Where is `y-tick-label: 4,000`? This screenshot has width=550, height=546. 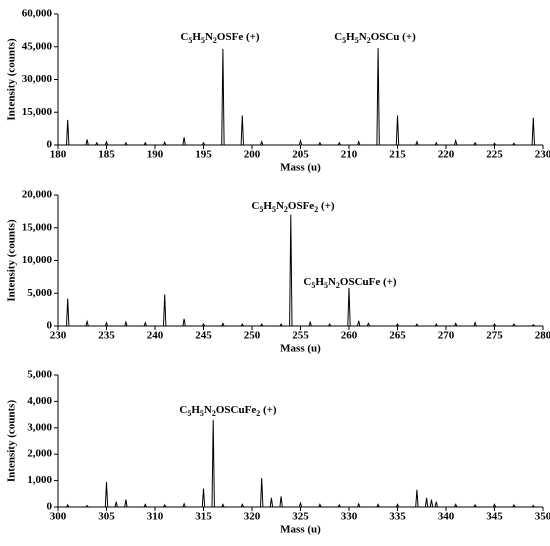
y-tick-label: 4,000 is located at coordinates (39, 401).